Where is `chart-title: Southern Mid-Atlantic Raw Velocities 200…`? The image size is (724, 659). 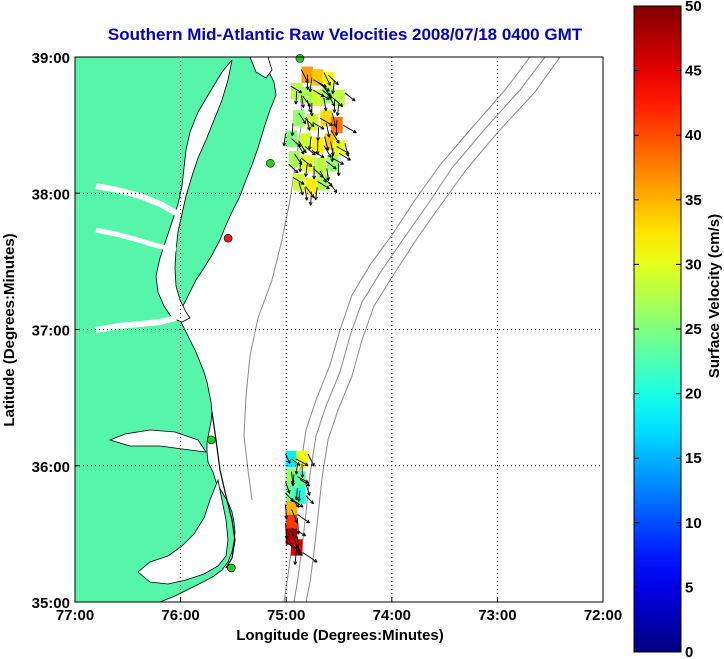 chart-title: Southern Mid-Atlantic Raw Velocities 200… is located at coordinates (345, 34).